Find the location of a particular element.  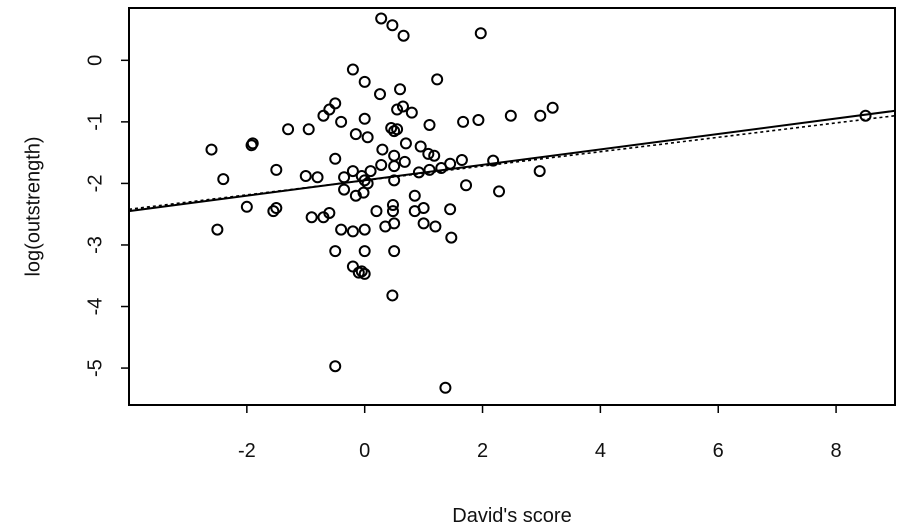

y-tick-label-4: -4 is located at coordinates (95, 307).